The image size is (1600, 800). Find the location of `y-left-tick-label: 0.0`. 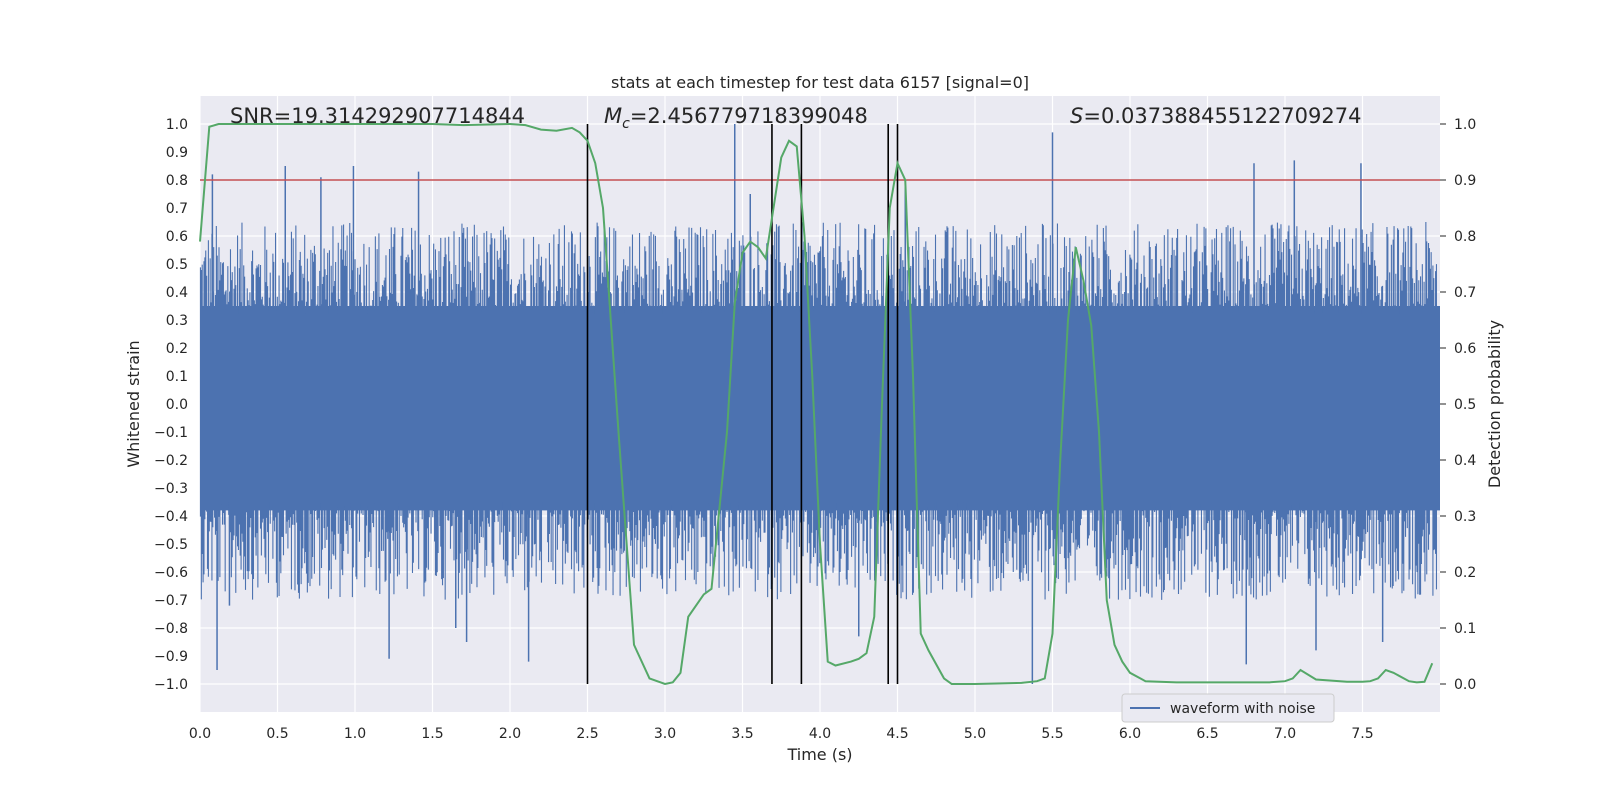

y-left-tick-label: 0.0 is located at coordinates (177, 405).